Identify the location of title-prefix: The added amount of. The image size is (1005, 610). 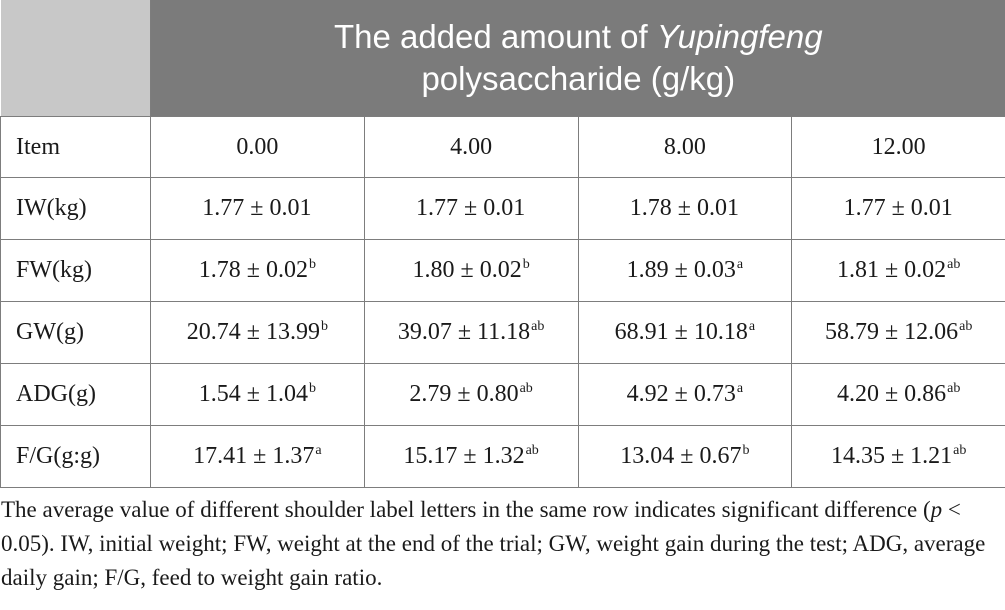
(495, 36).